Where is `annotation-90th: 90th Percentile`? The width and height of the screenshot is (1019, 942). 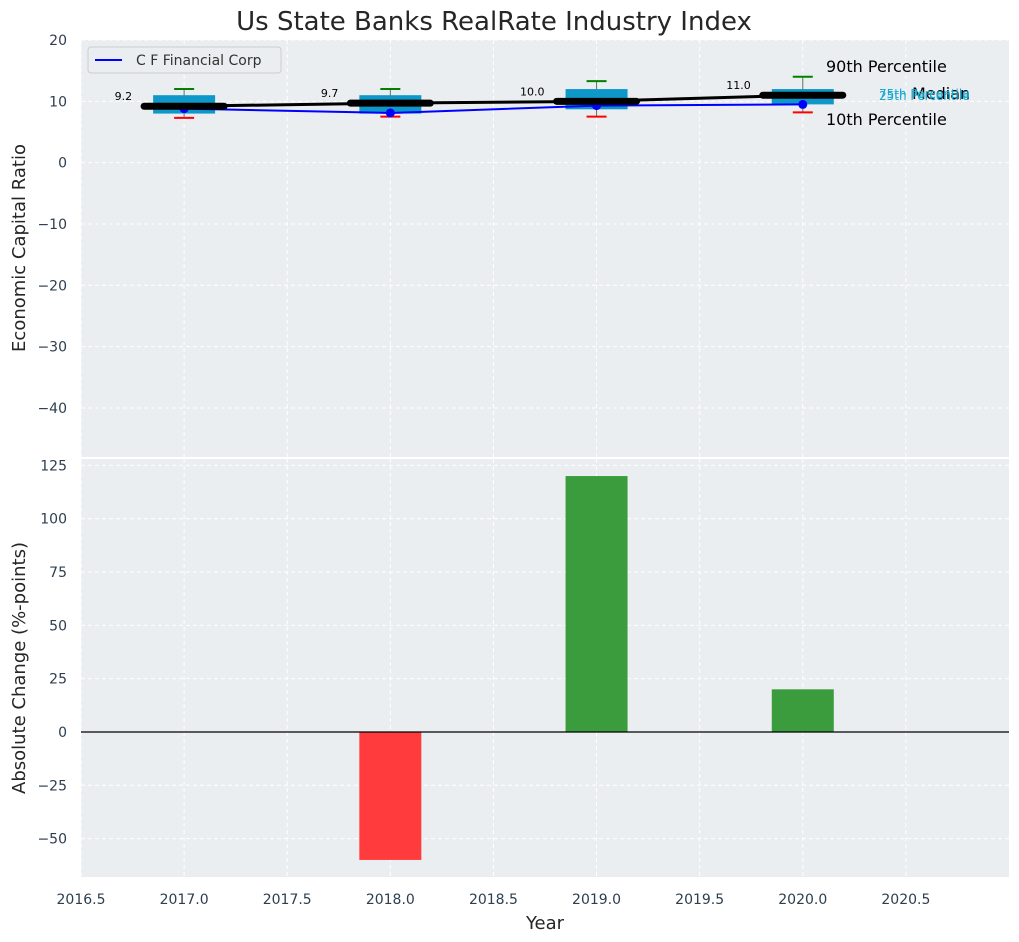
annotation-90th: 90th Percentile is located at coordinates (886, 66).